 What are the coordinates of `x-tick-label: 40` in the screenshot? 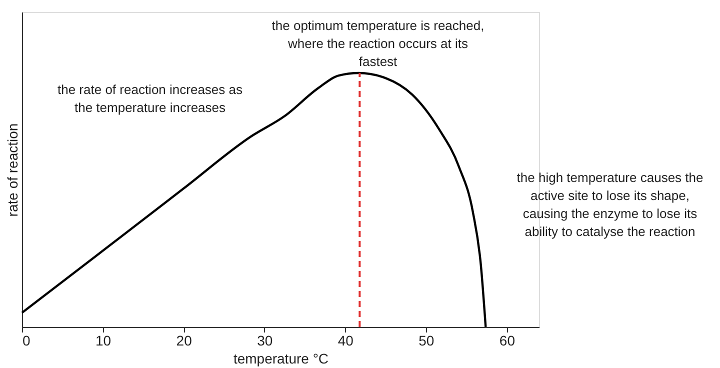 It's located at (346, 340).